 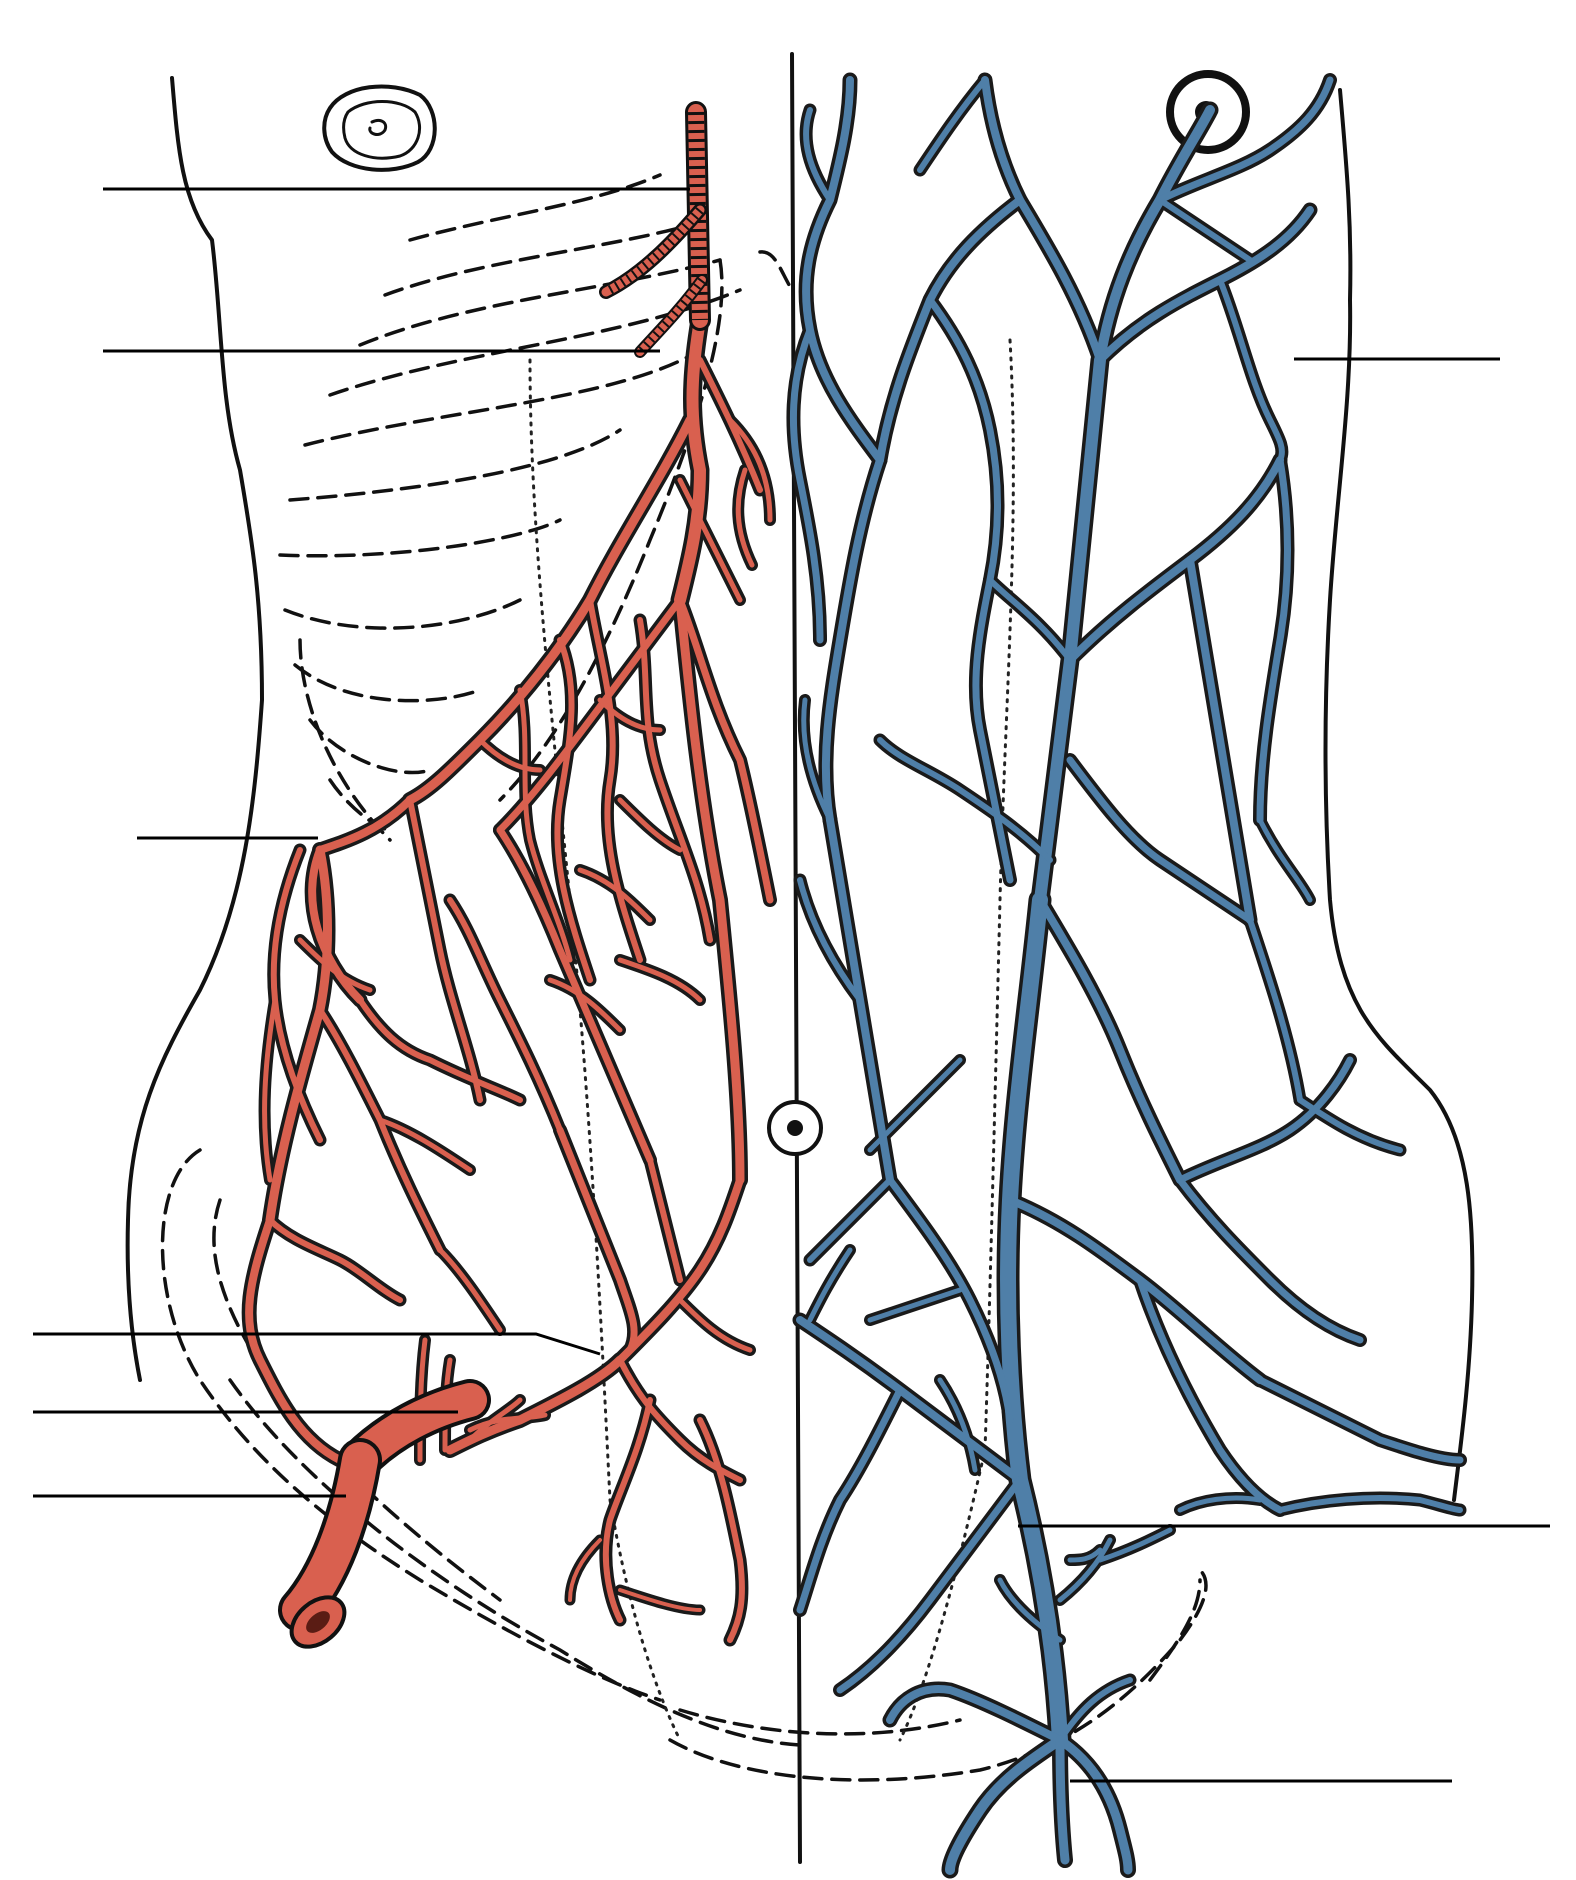 What do you see at coordinates (795, 1128) in the screenshot?
I see `umbilicus` at bounding box center [795, 1128].